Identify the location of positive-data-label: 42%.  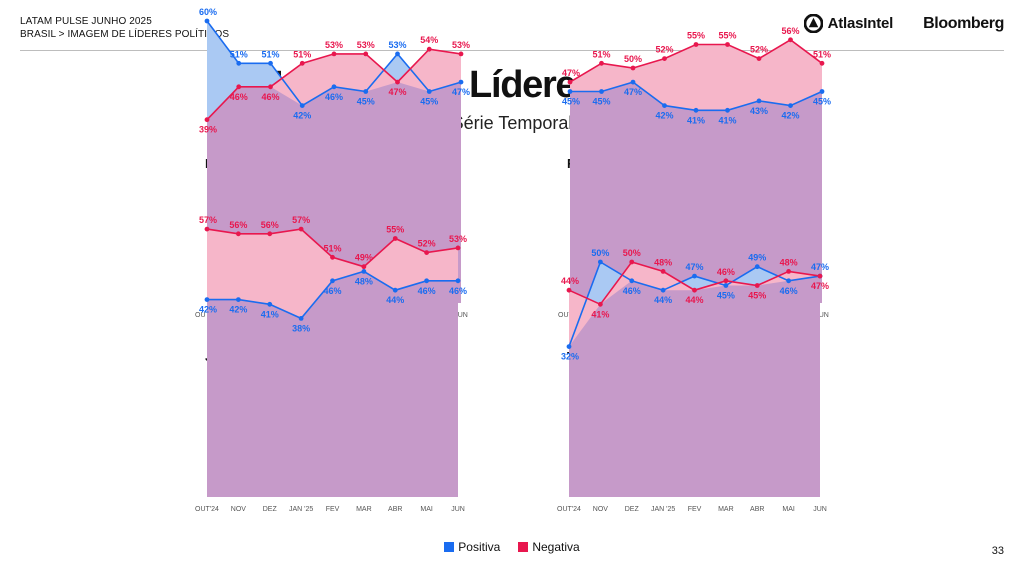
(208, 310).